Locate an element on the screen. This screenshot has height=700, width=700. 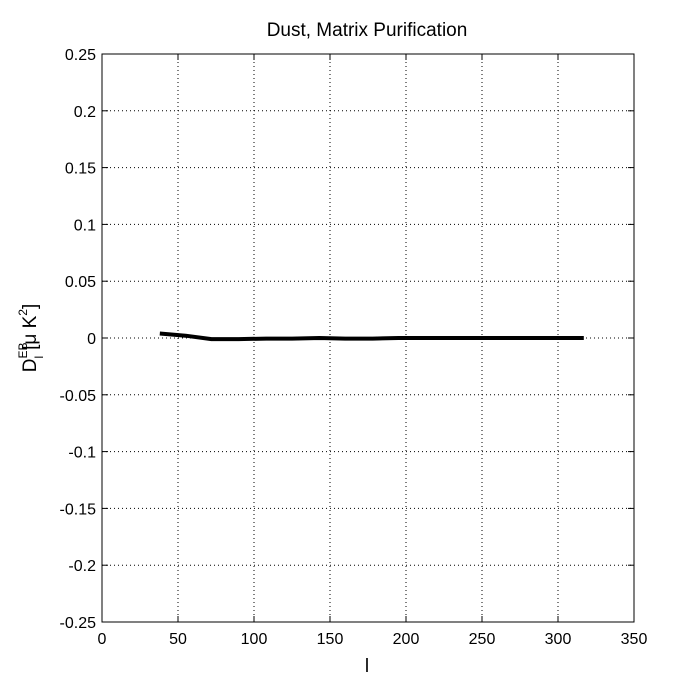
x-axis-label: l is located at coordinates (367, 666).